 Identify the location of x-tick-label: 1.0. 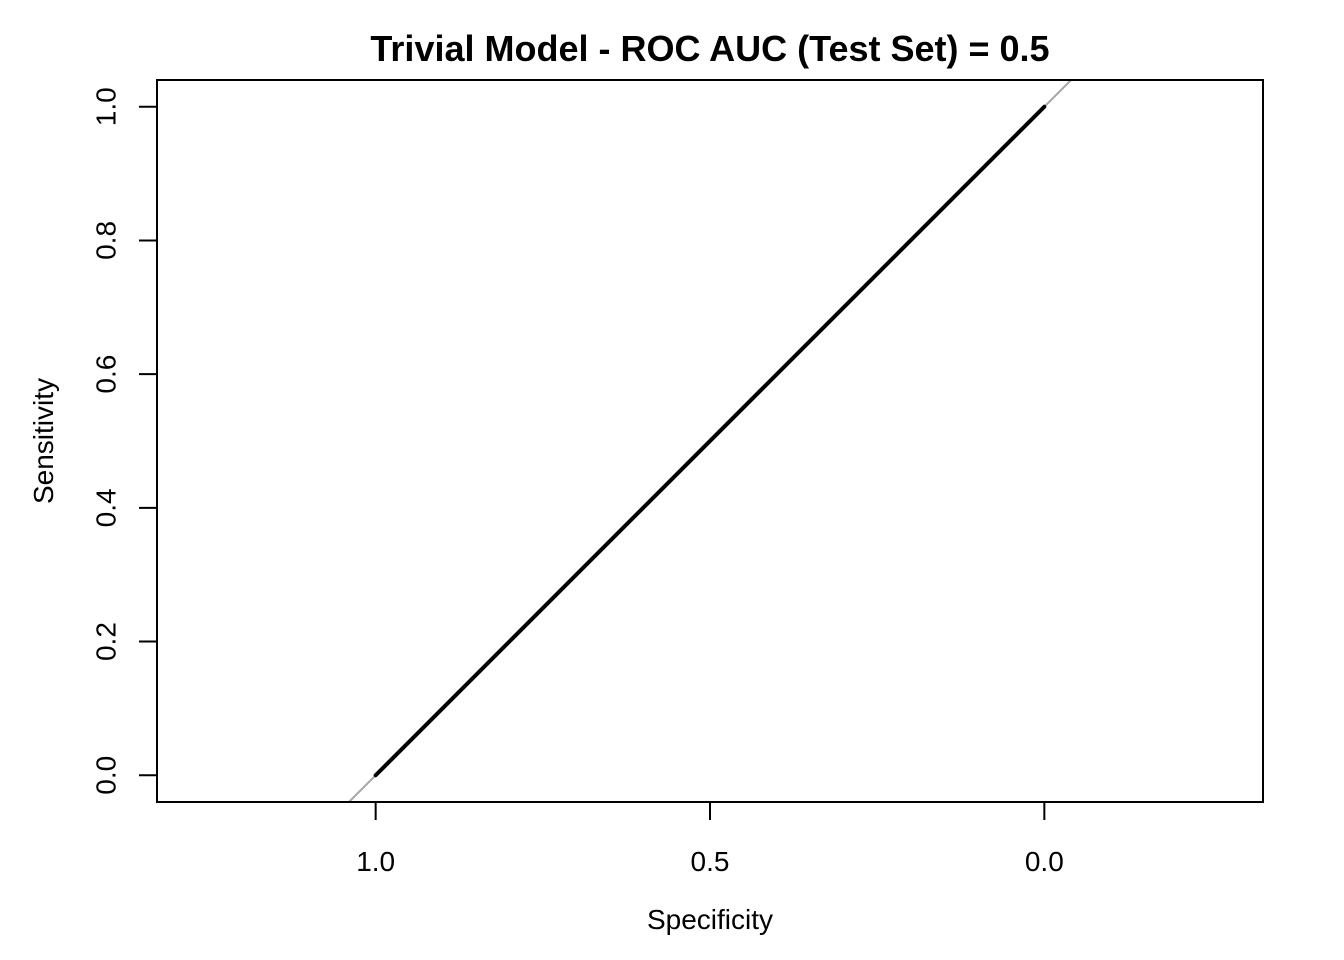
(375, 861).